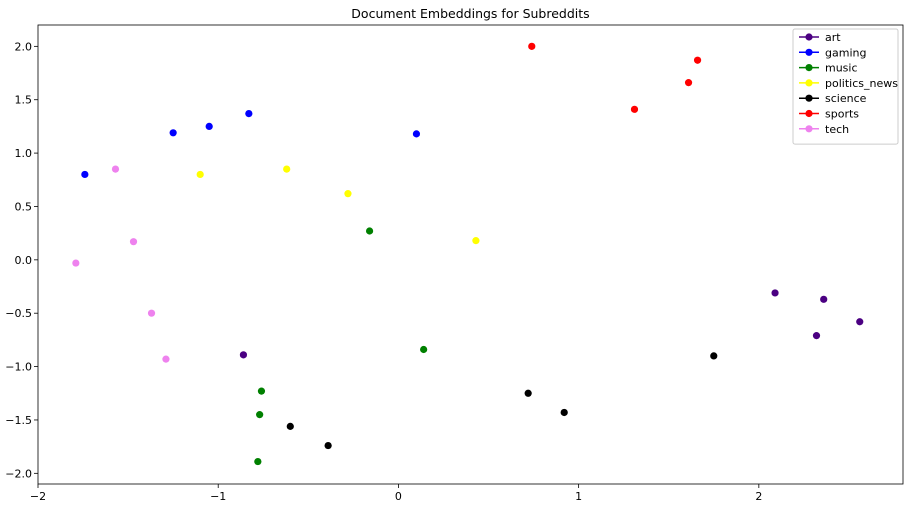  Describe the element at coordinates (24, 206) in the screenshot. I see `y-tick-label: 0.5` at that location.